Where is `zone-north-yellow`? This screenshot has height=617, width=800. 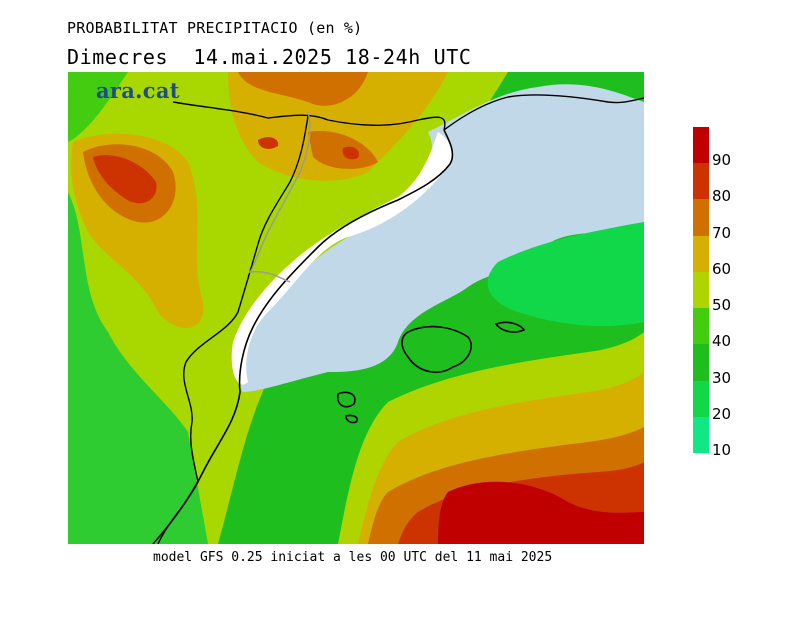 zone-north-yellow is located at coordinates (338, 126).